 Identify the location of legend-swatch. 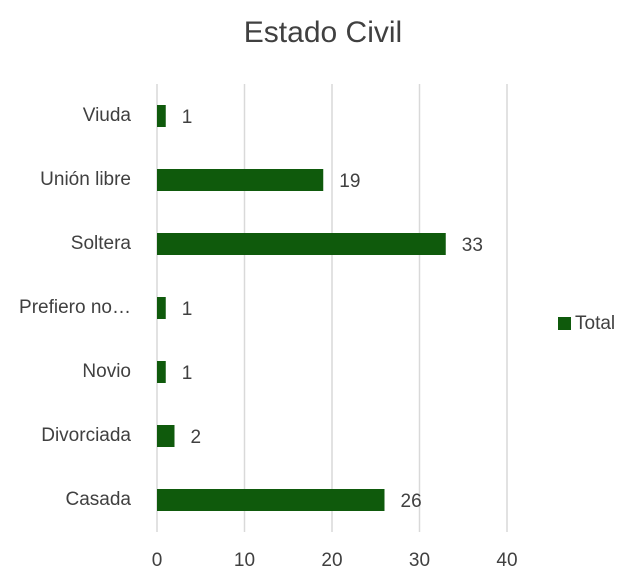
(564, 323).